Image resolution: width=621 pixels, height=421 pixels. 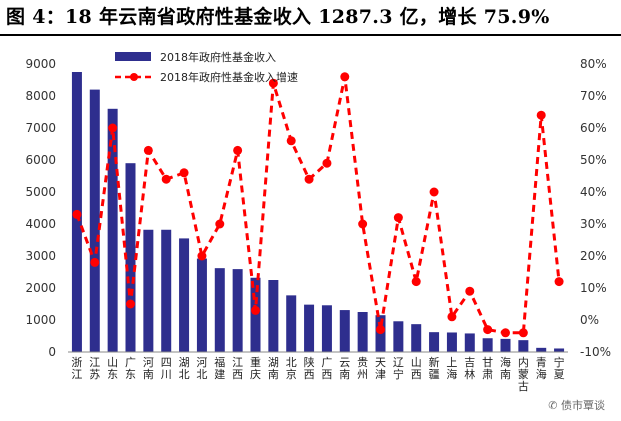 What do you see at coordinates (309, 368) in the screenshot?
I see `x-category-label: 陕西` at bounding box center [309, 368].